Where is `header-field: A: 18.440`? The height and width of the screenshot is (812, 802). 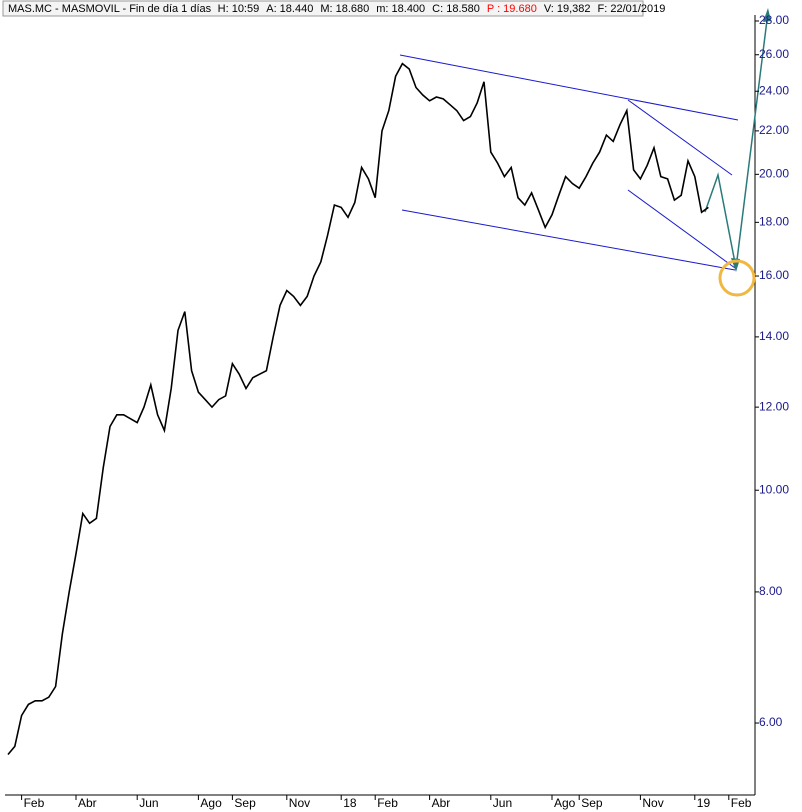 header-field: A: 18.440 is located at coordinates (289, 9).